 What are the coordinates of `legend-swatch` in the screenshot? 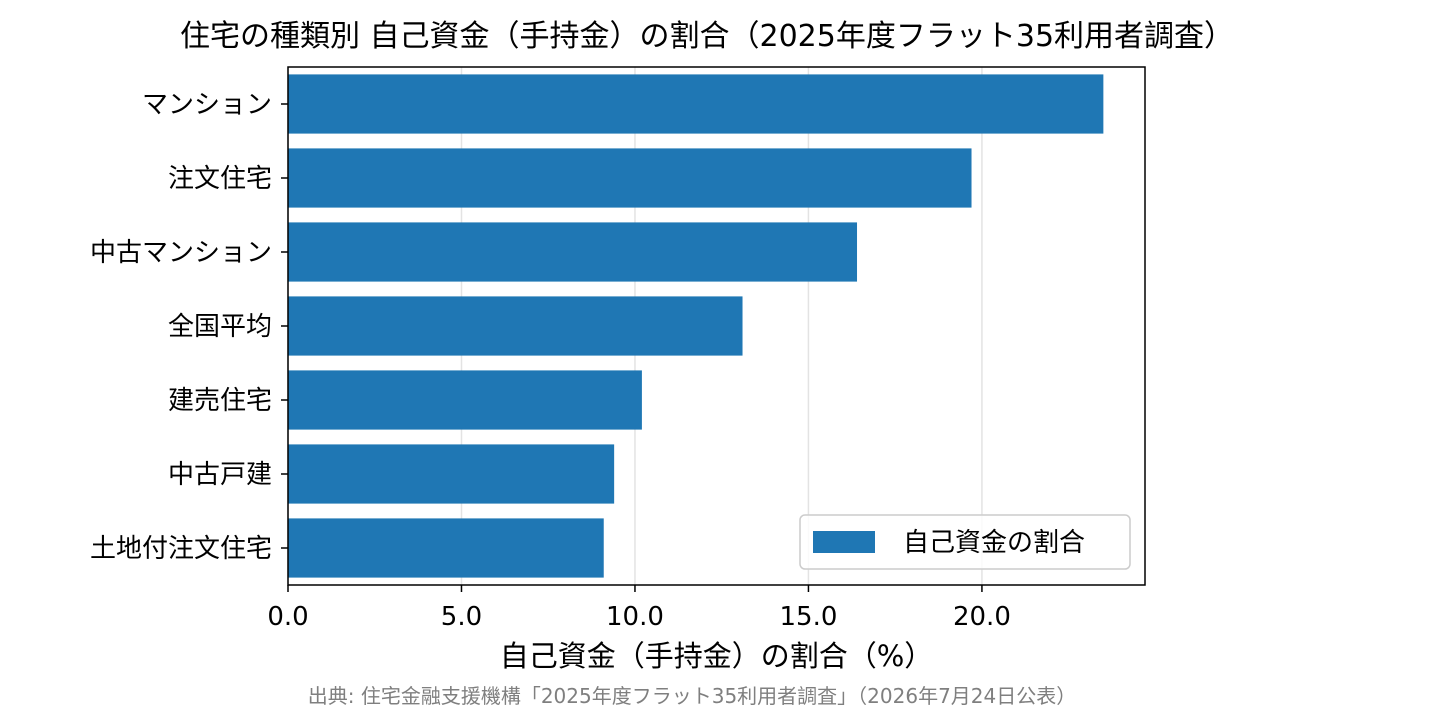 It's located at (844, 542).